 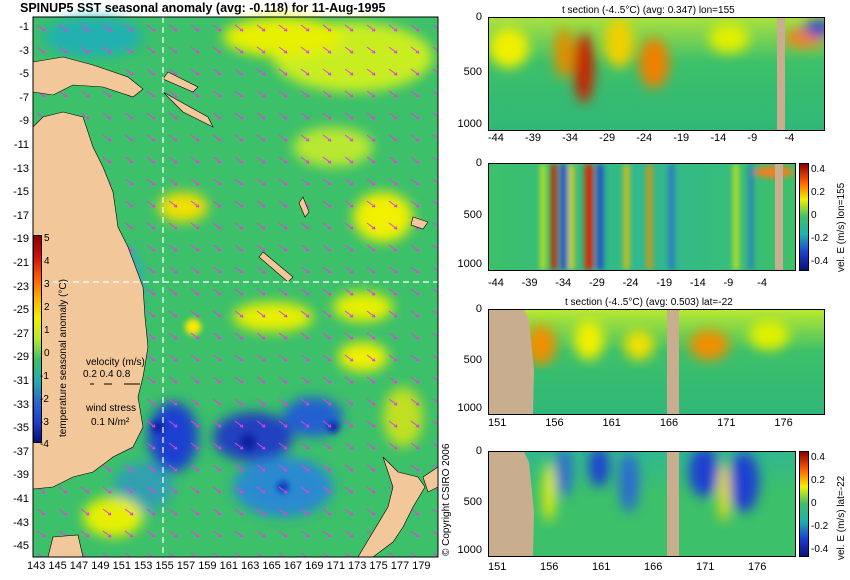 What do you see at coordinates (554, 423) in the screenshot?
I see `panel-x-tick: 156` at bounding box center [554, 423].